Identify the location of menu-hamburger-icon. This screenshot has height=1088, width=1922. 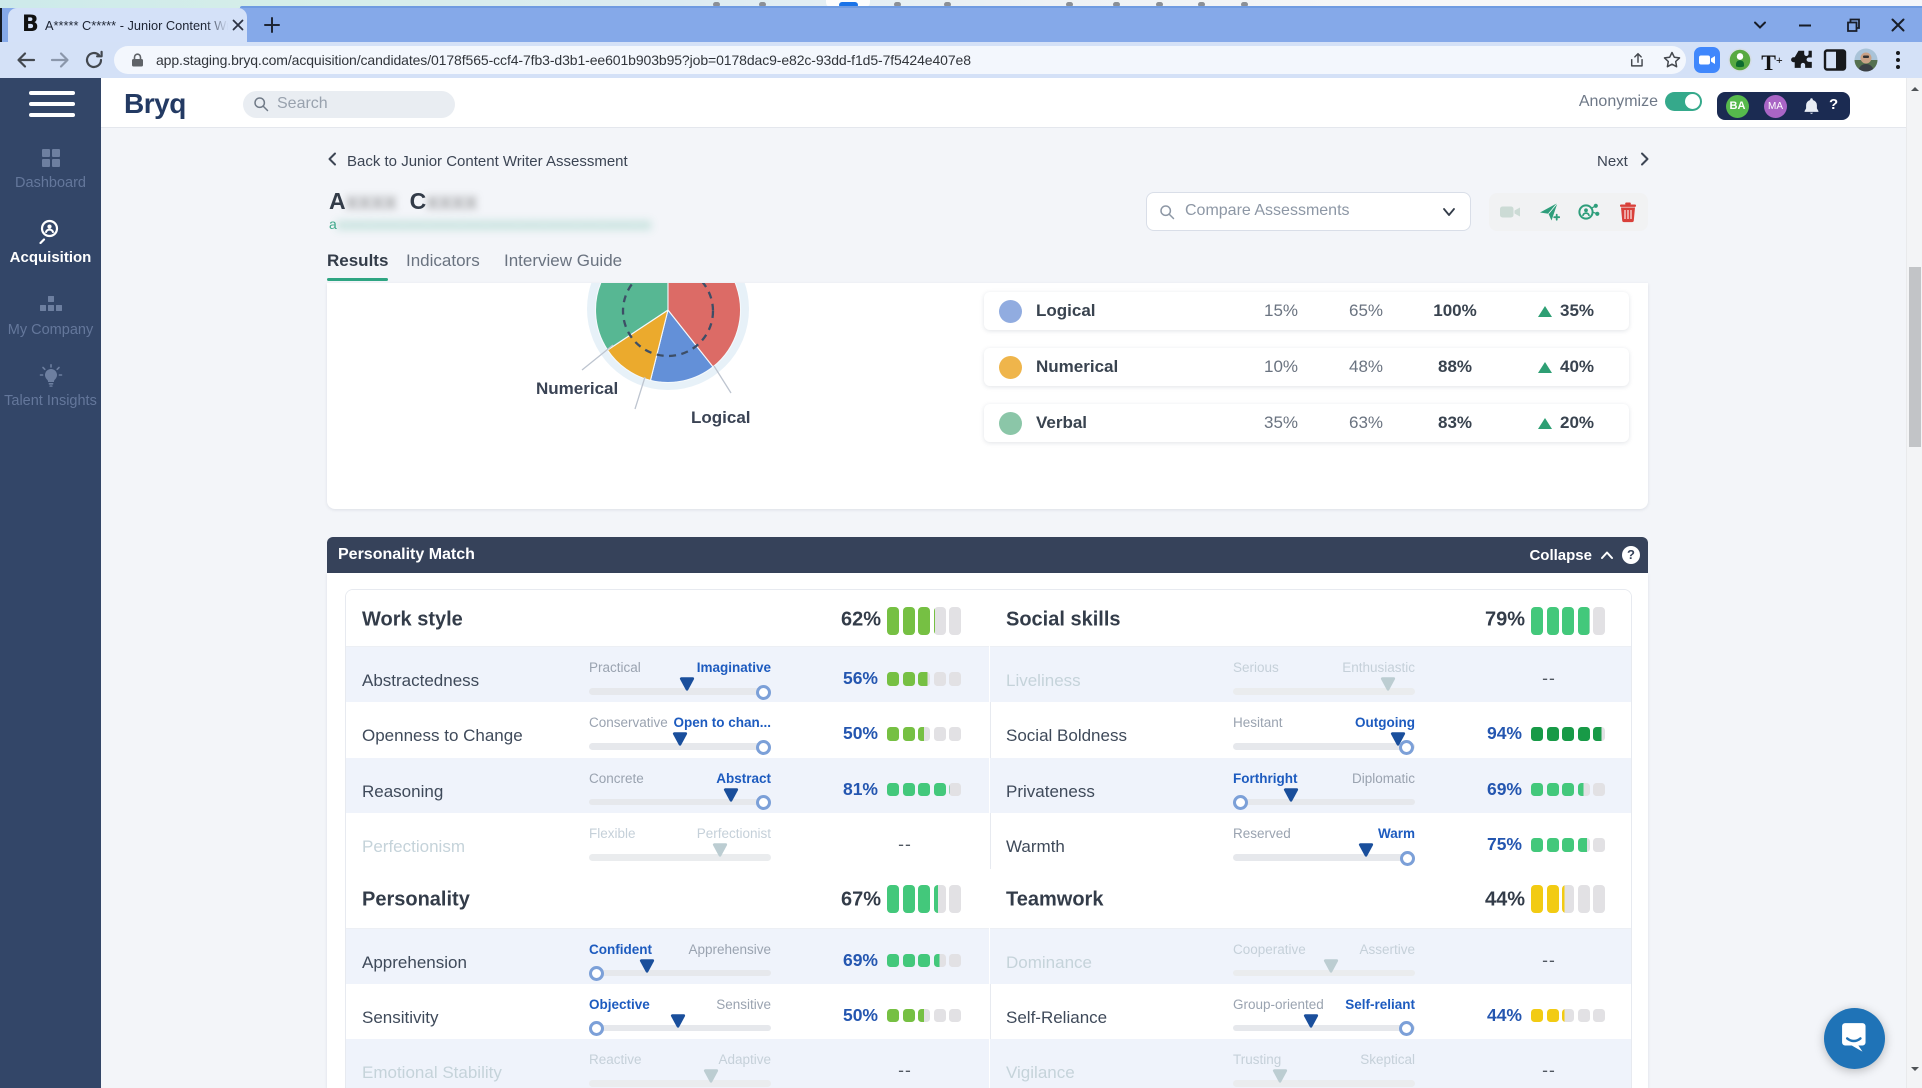
(52, 105).